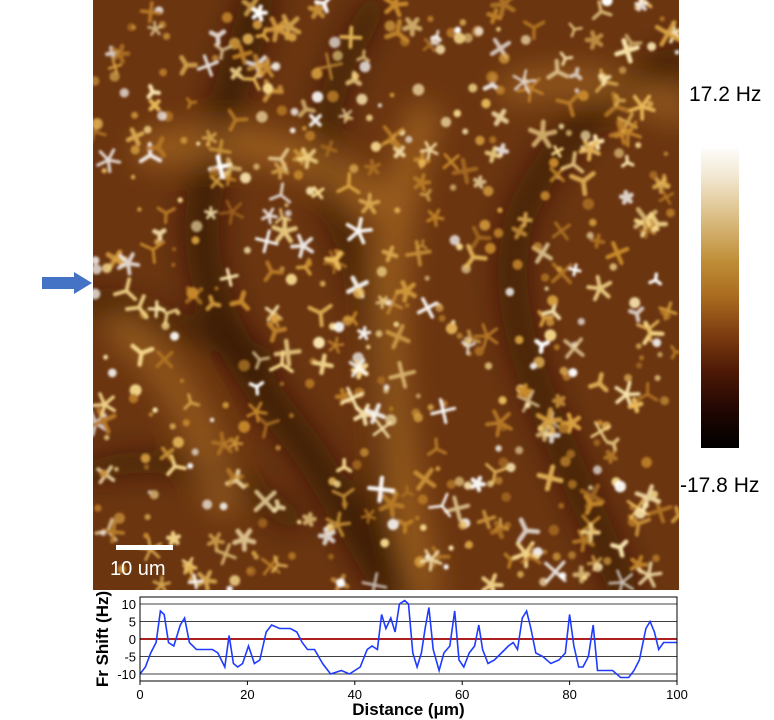 The image size is (774, 720). Describe the element at coordinates (569, 694) in the screenshot. I see `x-tick-label: 80` at that location.